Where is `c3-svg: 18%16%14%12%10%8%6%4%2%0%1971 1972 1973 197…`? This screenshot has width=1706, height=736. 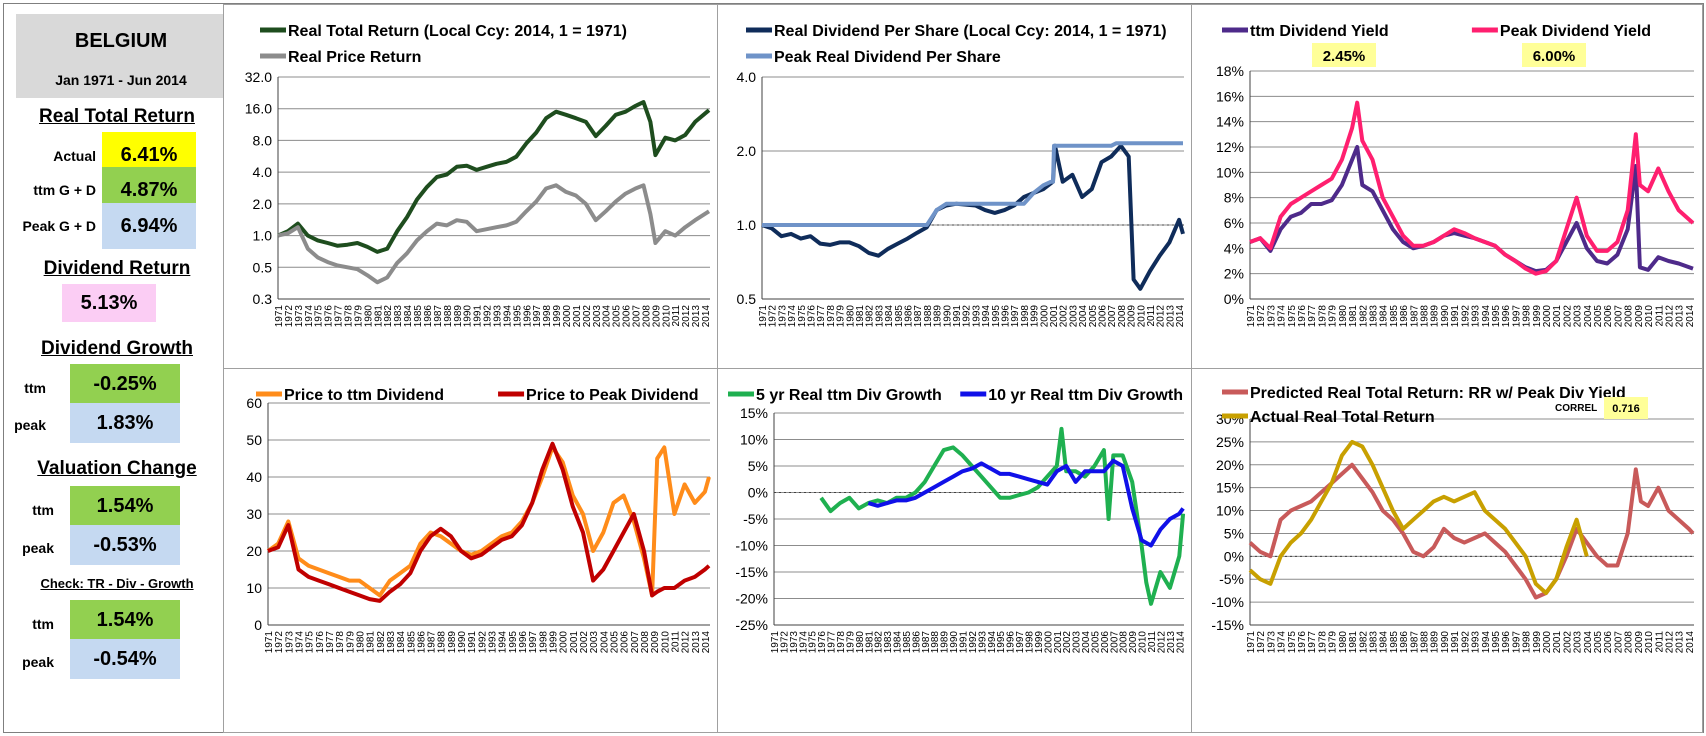 c3-svg: 18%16%14%12%10%8%6%4%2%0%1971 1972 1973 197… is located at coordinates (1456, 175).